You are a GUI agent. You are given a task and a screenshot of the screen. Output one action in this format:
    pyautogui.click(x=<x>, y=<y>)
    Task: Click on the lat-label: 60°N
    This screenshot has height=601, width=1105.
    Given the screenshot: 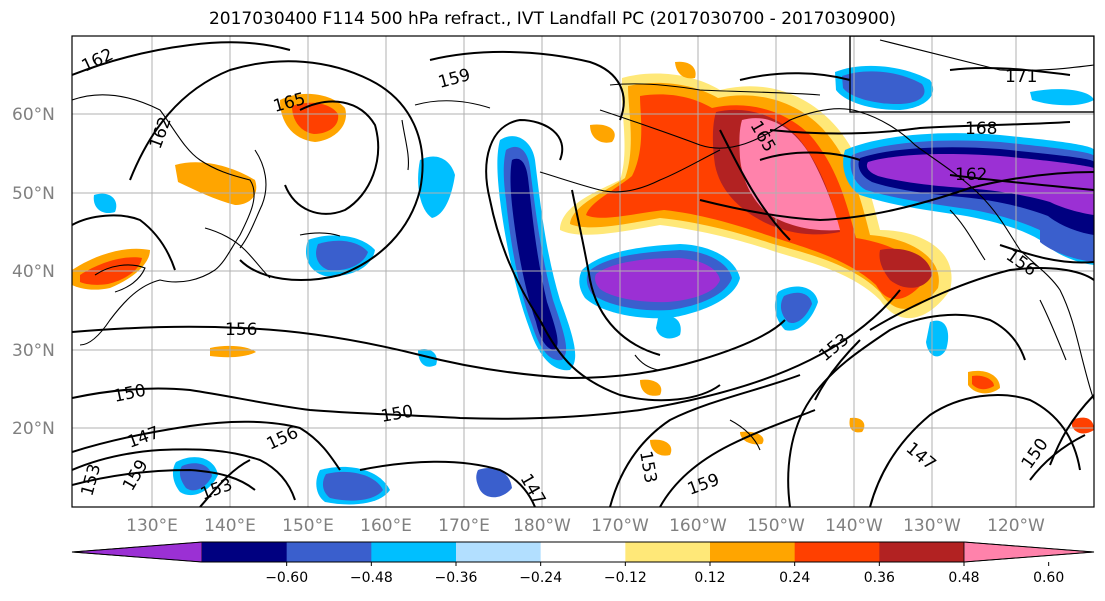 What is the action you would take?
    pyautogui.click(x=33, y=115)
    